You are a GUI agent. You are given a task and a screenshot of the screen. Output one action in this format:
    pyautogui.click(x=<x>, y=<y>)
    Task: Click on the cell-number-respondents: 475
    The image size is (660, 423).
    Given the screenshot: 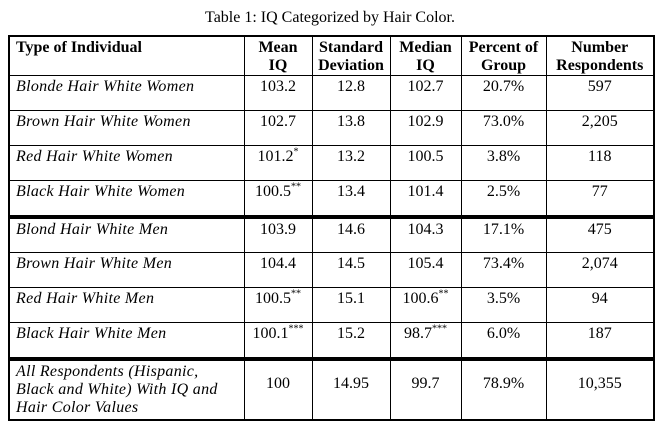 What is the action you would take?
    pyautogui.click(x=600, y=235)
    